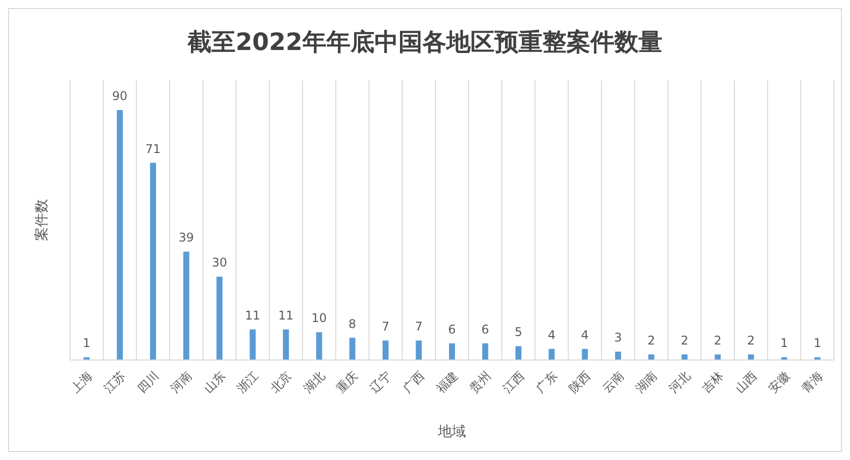  What do you see at coordinates (646, 382) in the screenshot?
I see `x-tick-label: 湖南` at bounding box center [646, 382].